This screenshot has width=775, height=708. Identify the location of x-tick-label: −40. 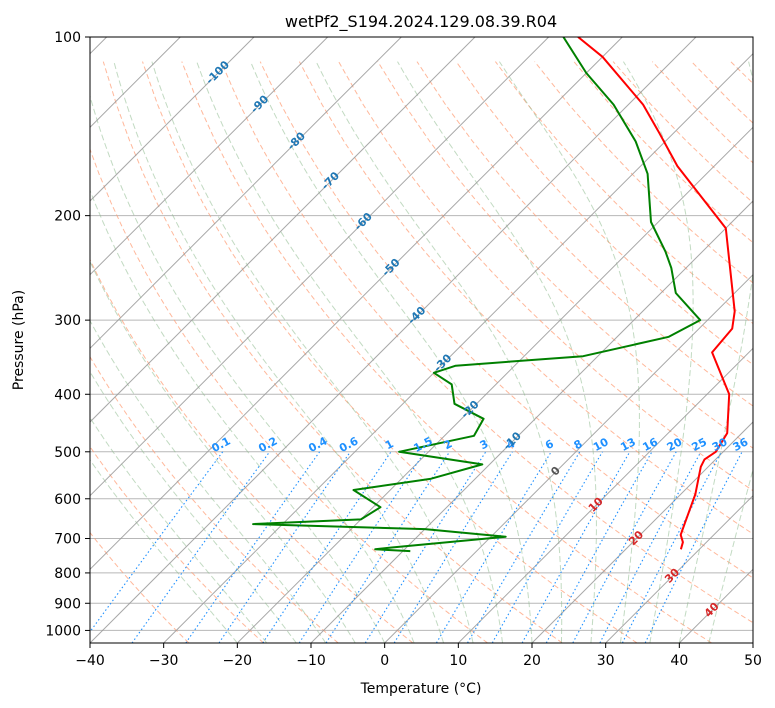
(90, 661).